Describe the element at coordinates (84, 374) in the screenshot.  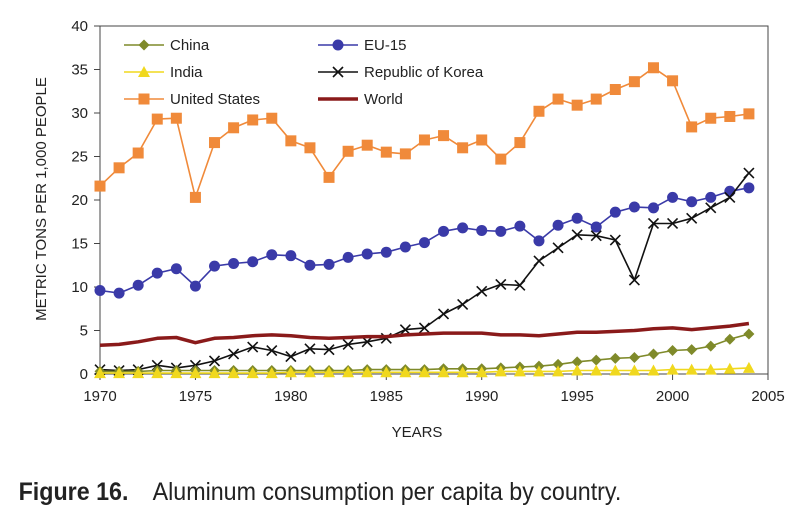
I see `y-tick-label: 0` at that location.